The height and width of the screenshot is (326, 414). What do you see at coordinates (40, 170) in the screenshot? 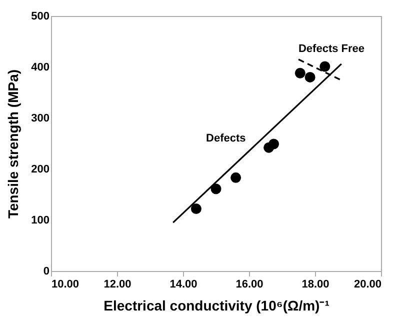
I see `y-tick-label: 200` at bounding box center [40, 170].